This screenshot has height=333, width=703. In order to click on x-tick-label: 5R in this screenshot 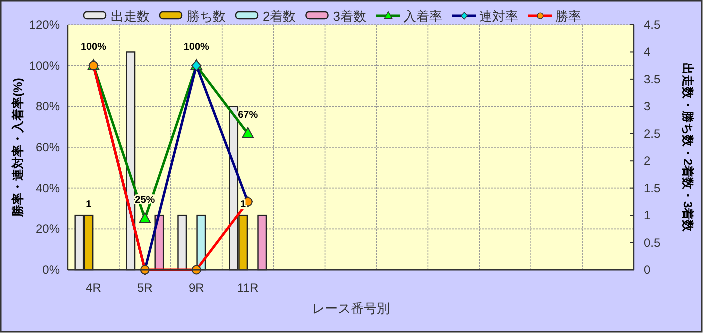, I will do `click(146, 288)`.